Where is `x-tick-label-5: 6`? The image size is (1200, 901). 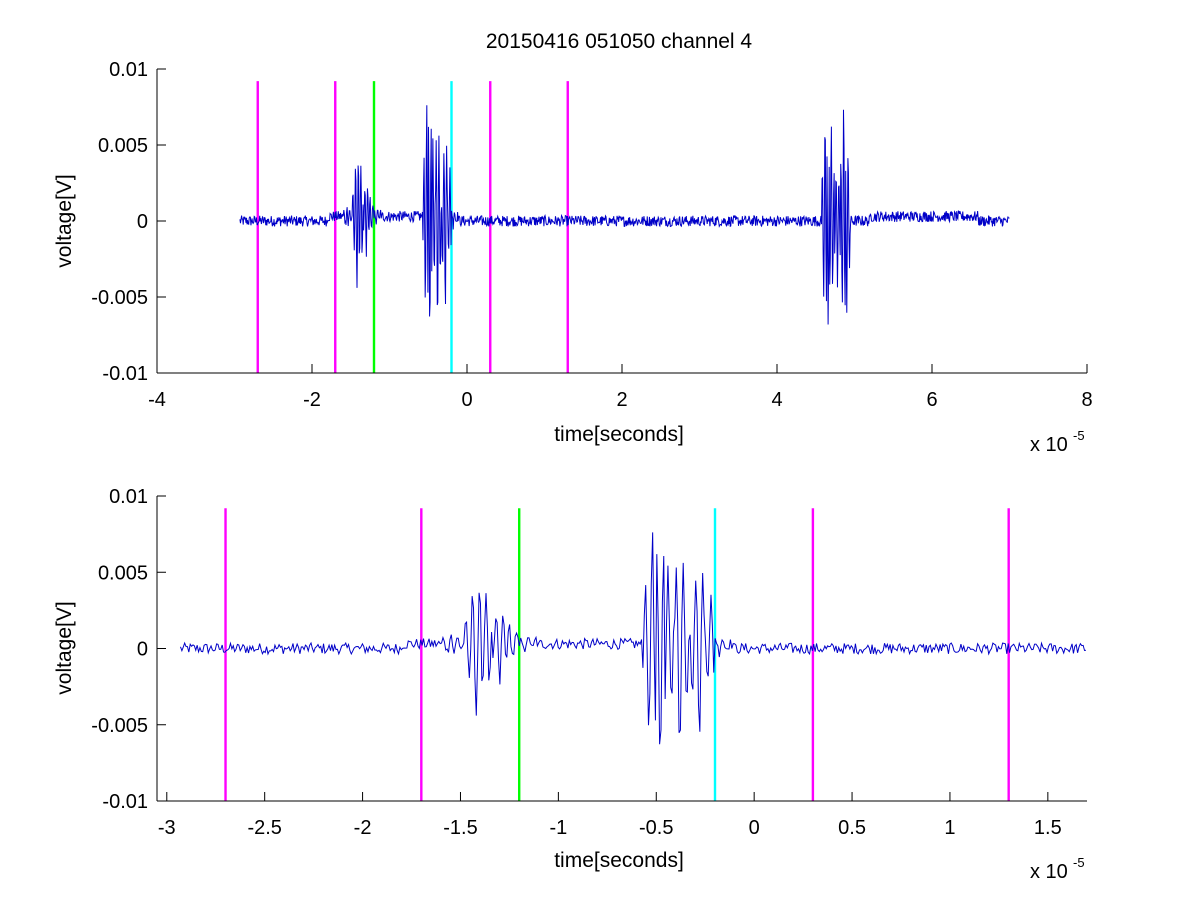
x-tick-label-5: 6 is located at coordinates (931, 400).